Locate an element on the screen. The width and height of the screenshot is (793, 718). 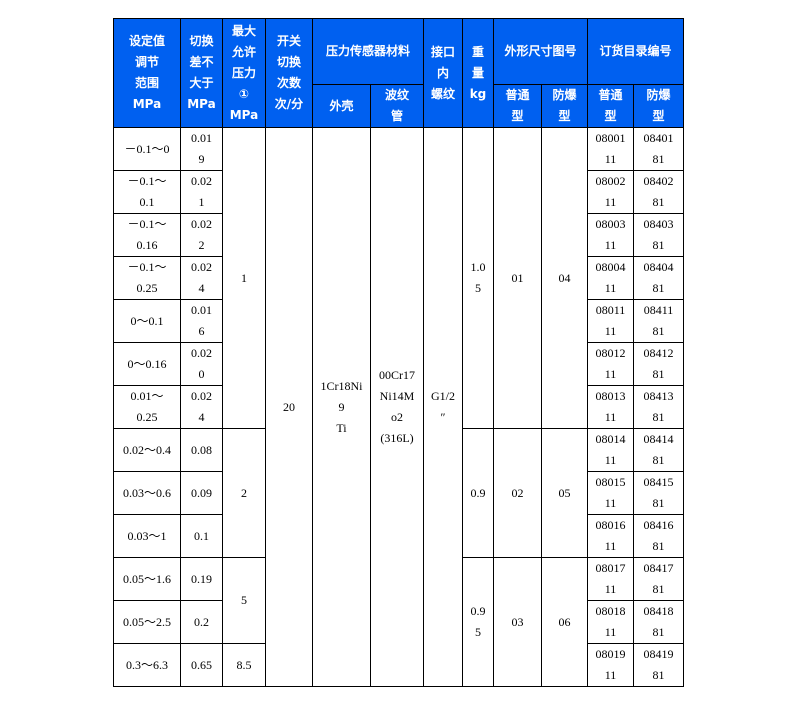
table-row: 0～0.16 0.02 0 08012 11 08412 81 is located at coordinates (398, 364).